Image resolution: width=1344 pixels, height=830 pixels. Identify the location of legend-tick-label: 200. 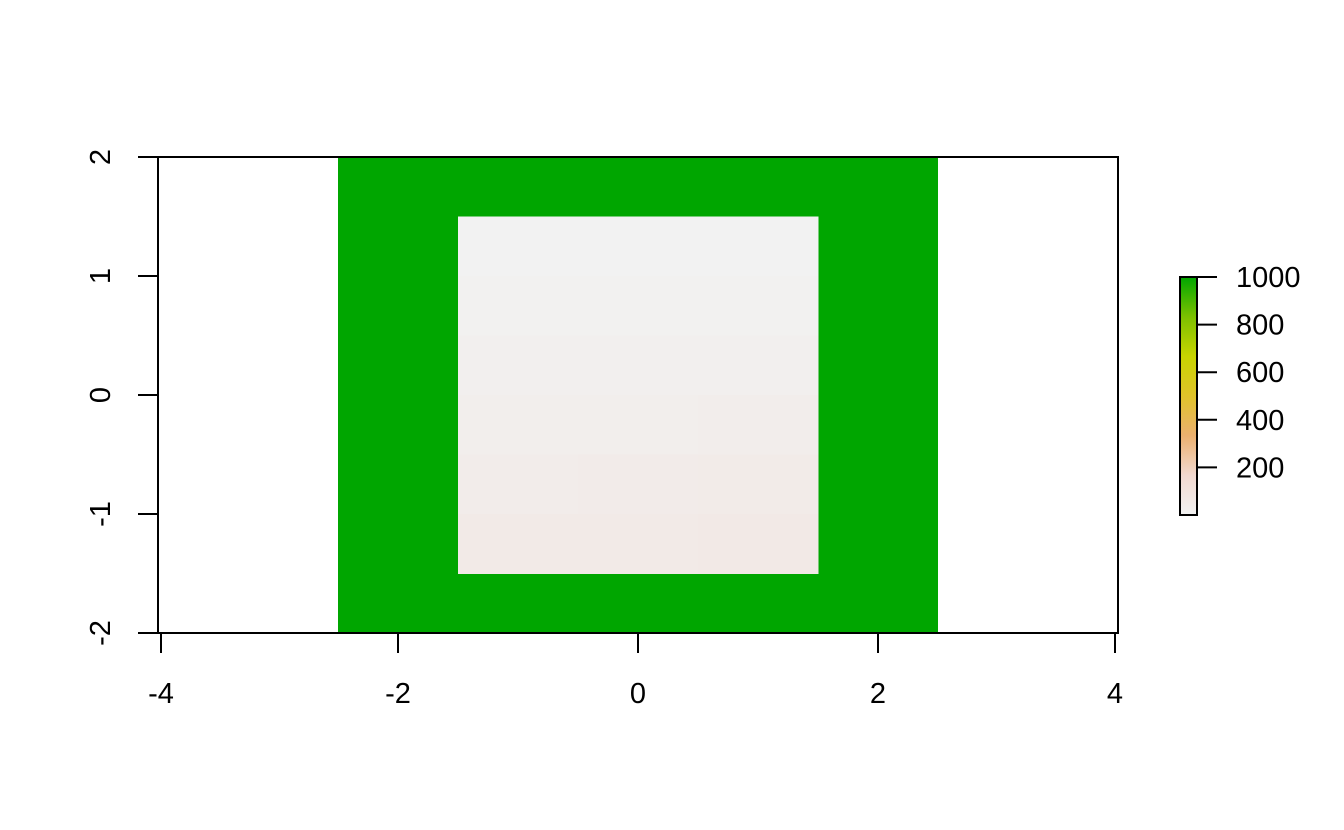
(1260, 468).